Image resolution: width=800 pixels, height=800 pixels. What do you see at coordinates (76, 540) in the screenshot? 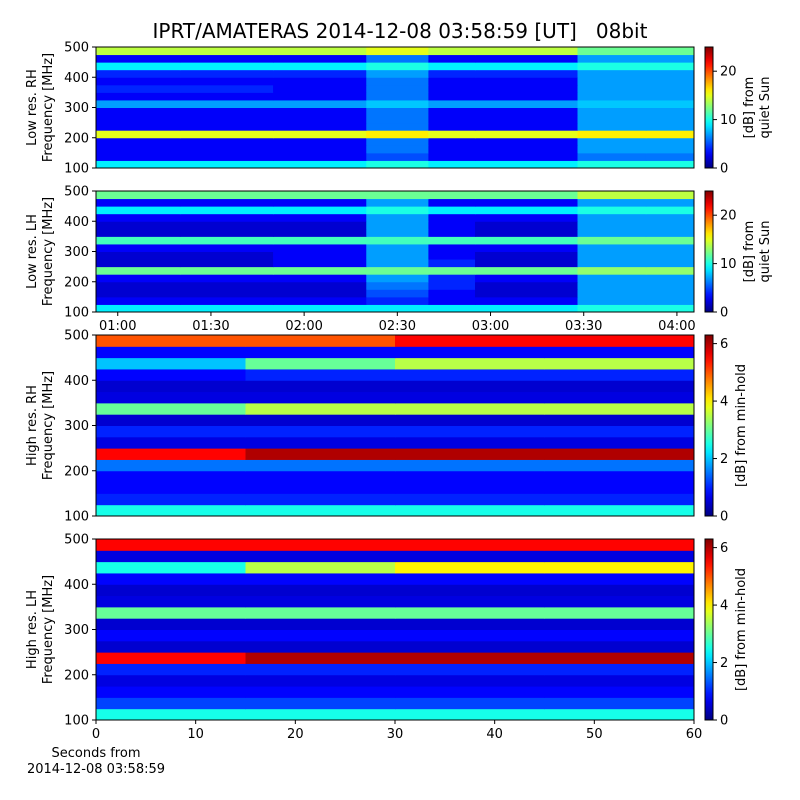
I see `y-tick-label: 500` at bounding box center [76, 540].